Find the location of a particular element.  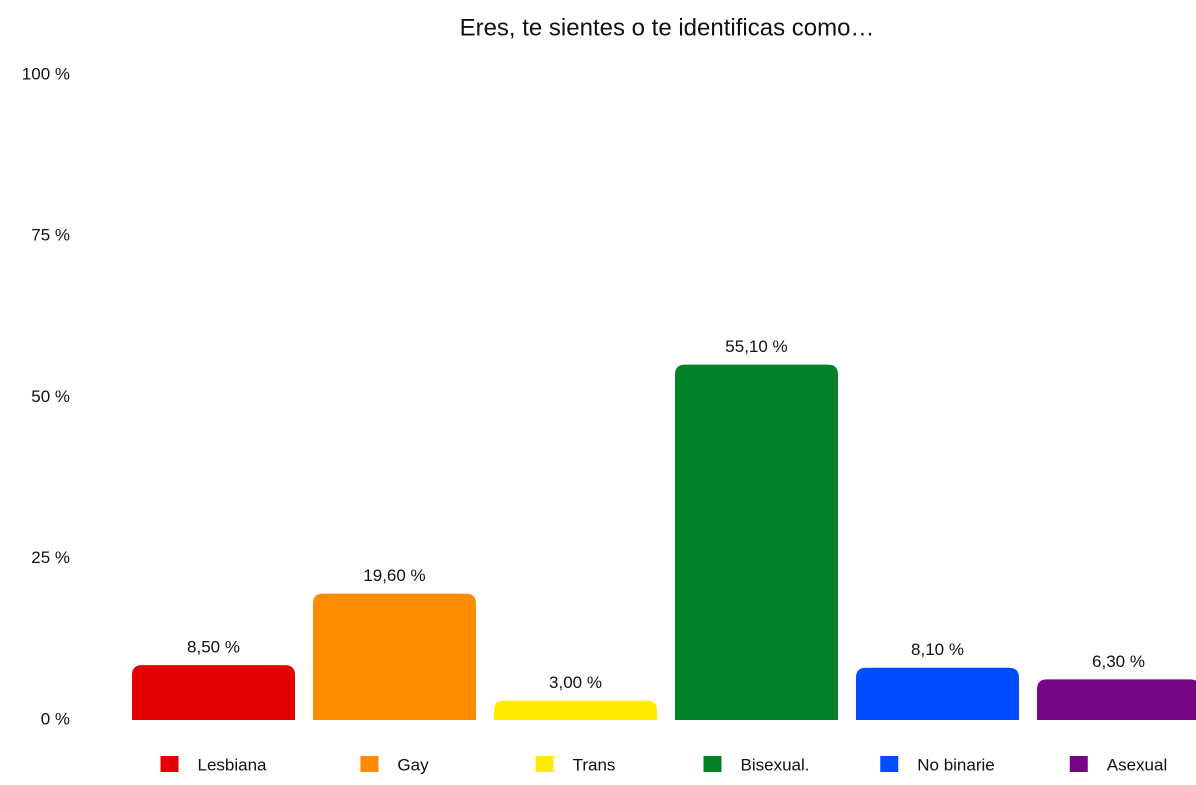

legend-label: Asexual is located at coordinates (1137, 764).